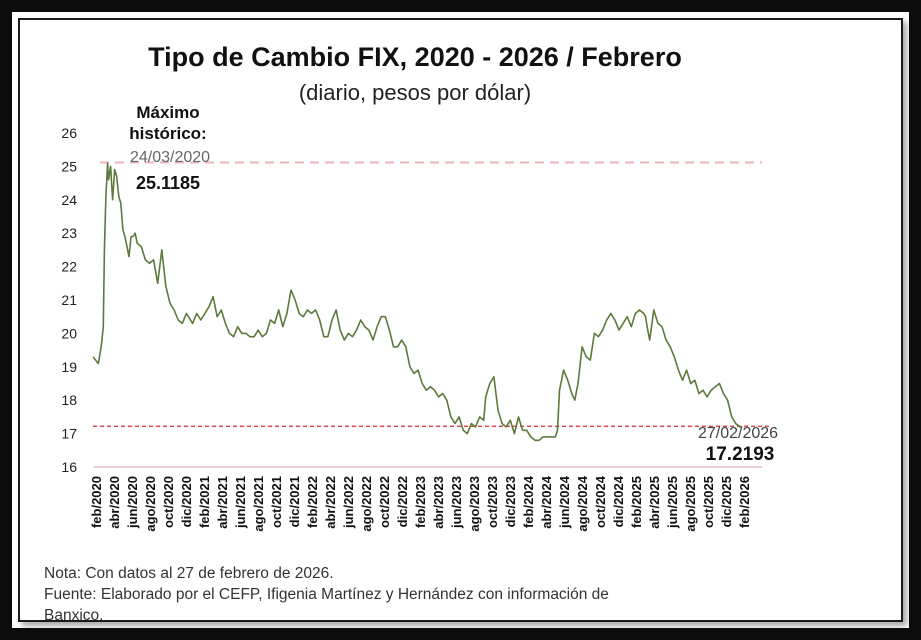  Describe the element at coordinates (276, 502) in the screenshot. I see `x-tick-label: oct/2021` at that location.